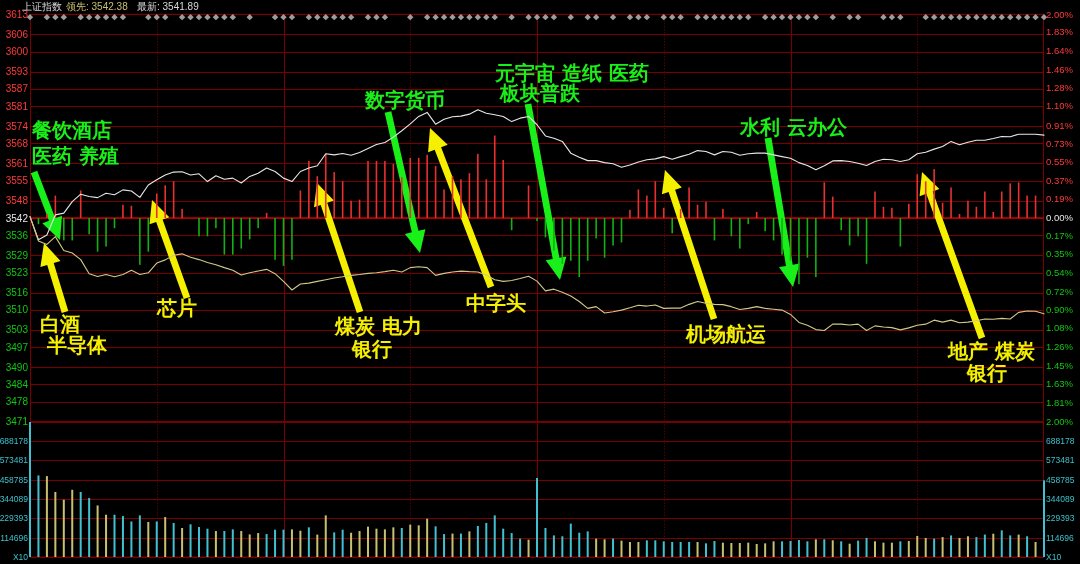 This screenshot has height=564, width=1080. I want to click on y-tick-label: 3561, so click(17, 163).